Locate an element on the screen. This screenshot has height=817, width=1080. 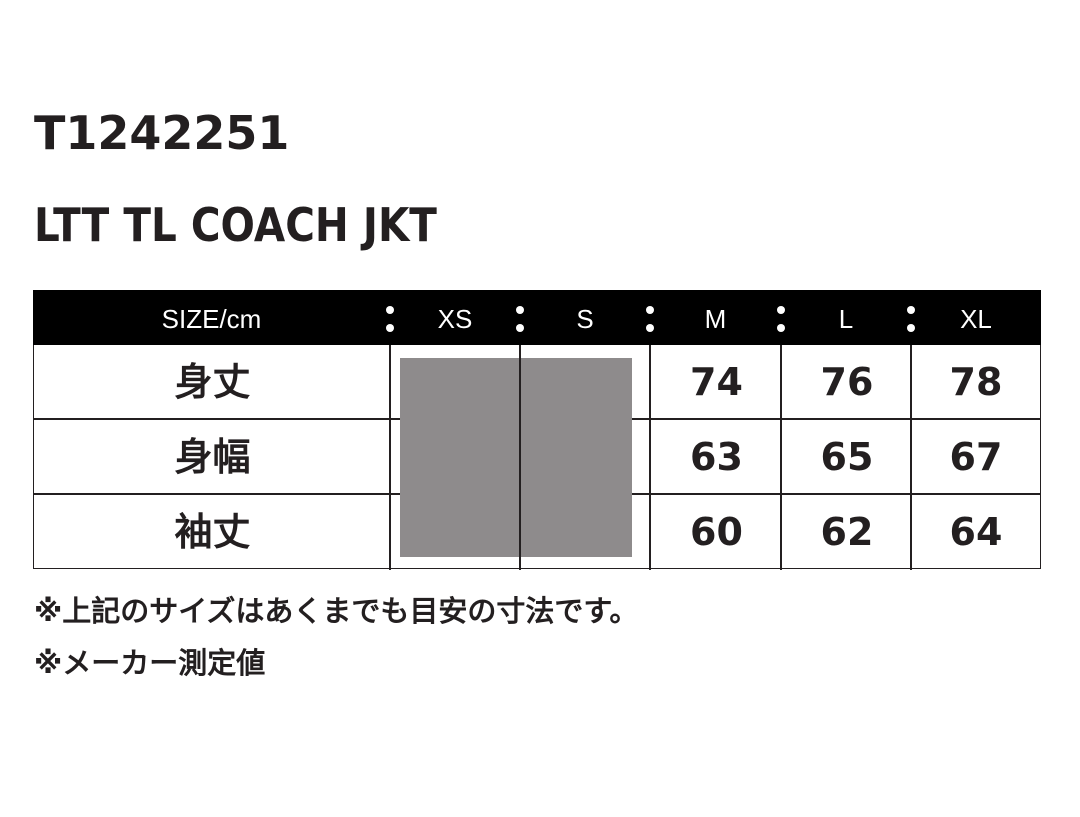
row-label: 袖丈 is located at coordinates (212, 532).